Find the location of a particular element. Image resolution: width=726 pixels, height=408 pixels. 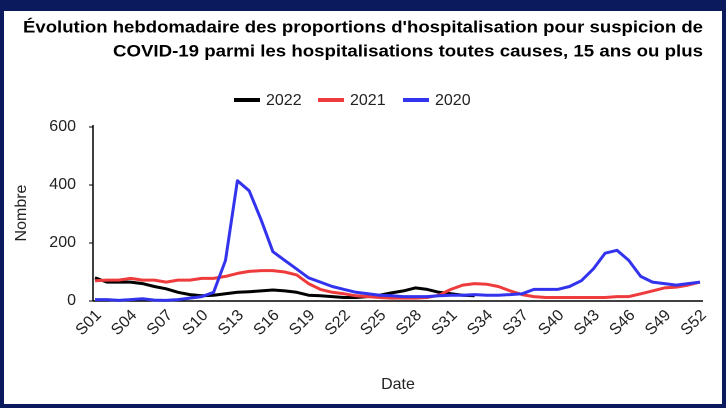

legend-label: 2020 is located at coordinates (453, 100).